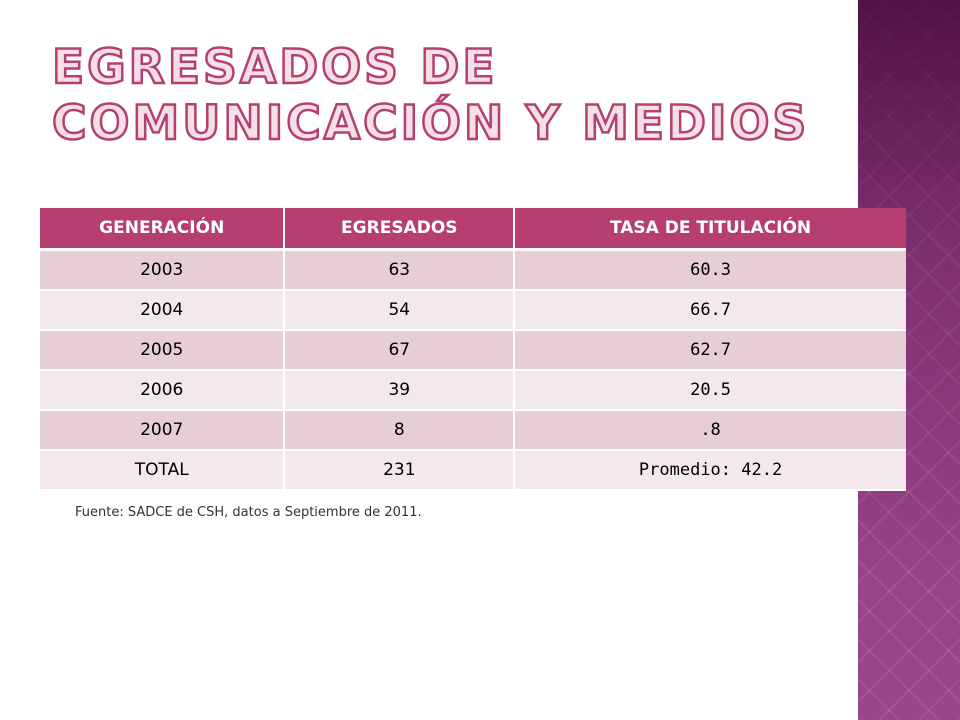 The width and height of the screenshot is (960, 720). What do you see at coordinates (710, 430) in the screenshot?
I see `cell-tasa: .8` at bounding box center [710, 430].